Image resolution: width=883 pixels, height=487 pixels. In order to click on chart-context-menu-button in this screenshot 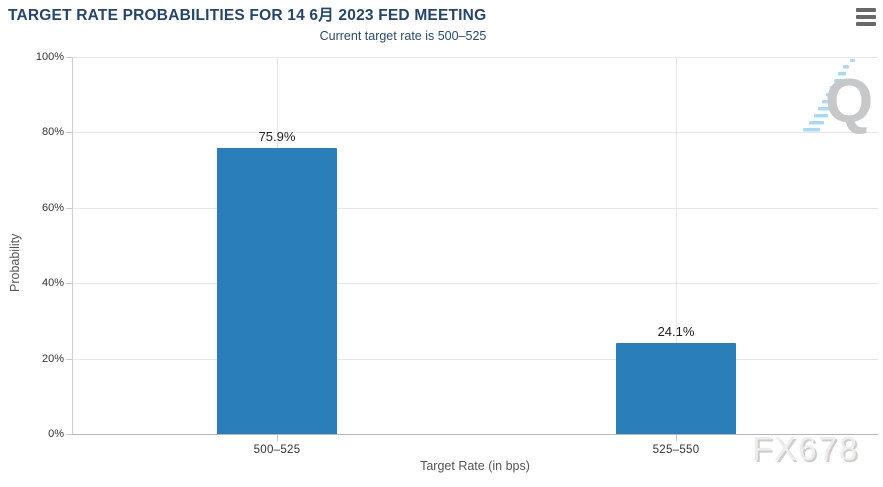, I will do `click(866, 18)`.